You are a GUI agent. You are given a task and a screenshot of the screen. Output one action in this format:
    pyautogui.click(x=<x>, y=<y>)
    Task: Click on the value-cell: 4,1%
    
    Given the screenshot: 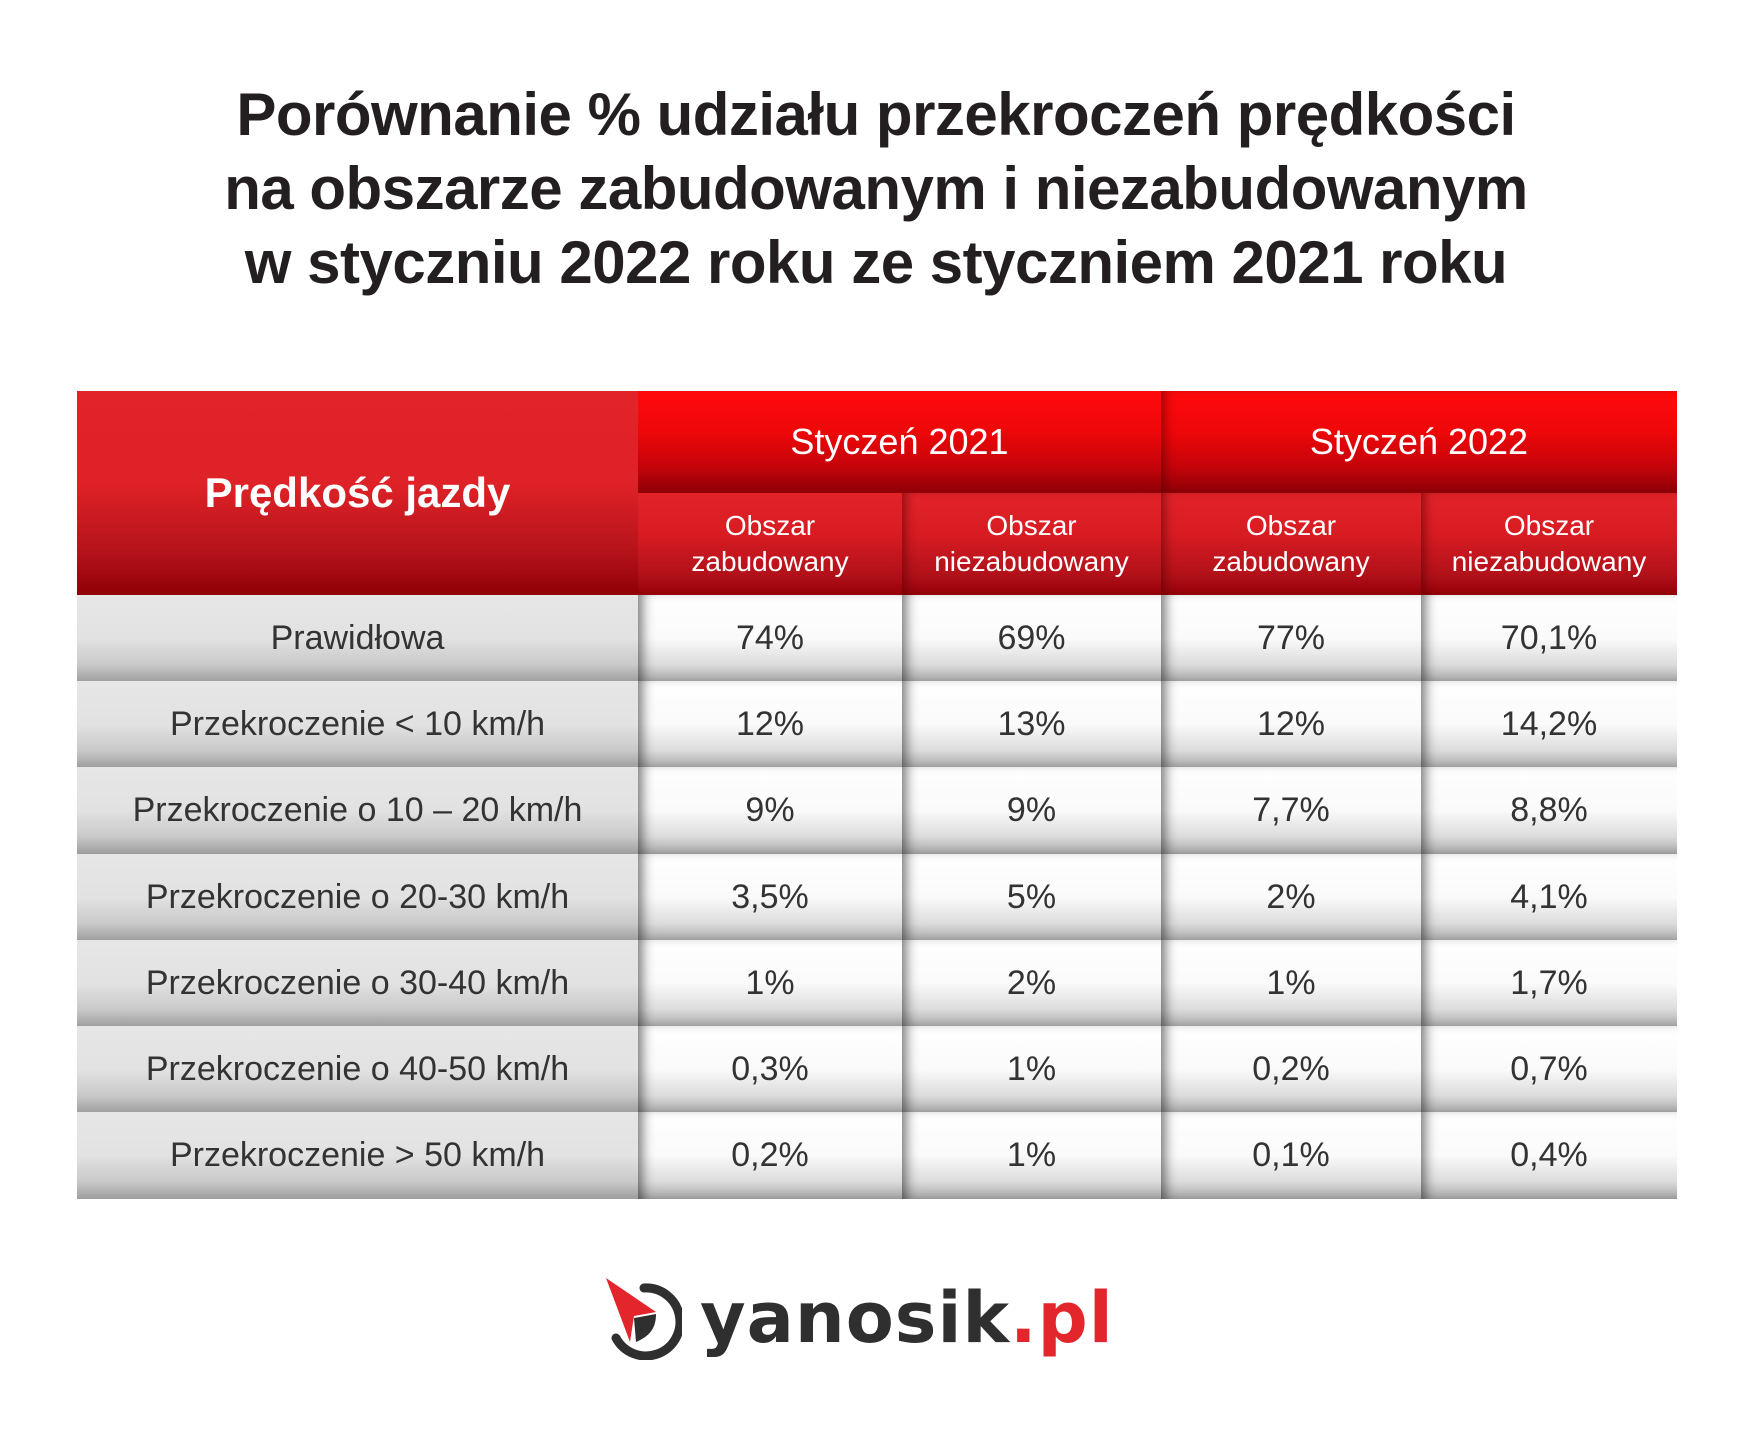 What is the action you would take?
    pyautogui.click(x=1549, y=897)
    